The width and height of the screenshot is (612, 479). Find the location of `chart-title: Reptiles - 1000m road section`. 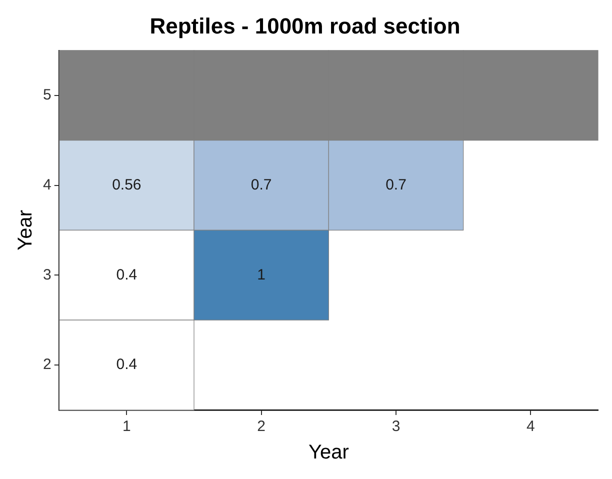

chart-title: Reptiles - 1000m road section is located at coordinates (305, 25).